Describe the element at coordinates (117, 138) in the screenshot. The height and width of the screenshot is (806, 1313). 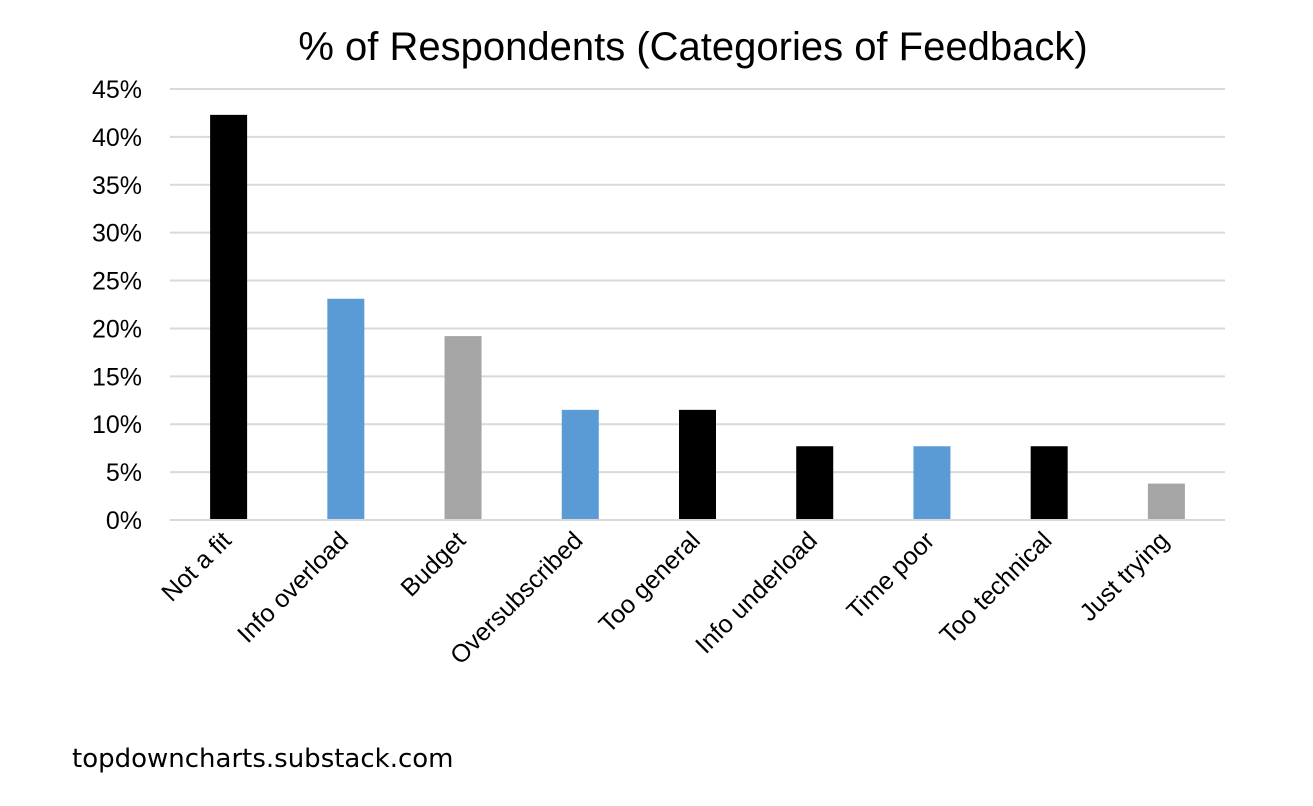
I see `y-tick-label: 40%` at that location.